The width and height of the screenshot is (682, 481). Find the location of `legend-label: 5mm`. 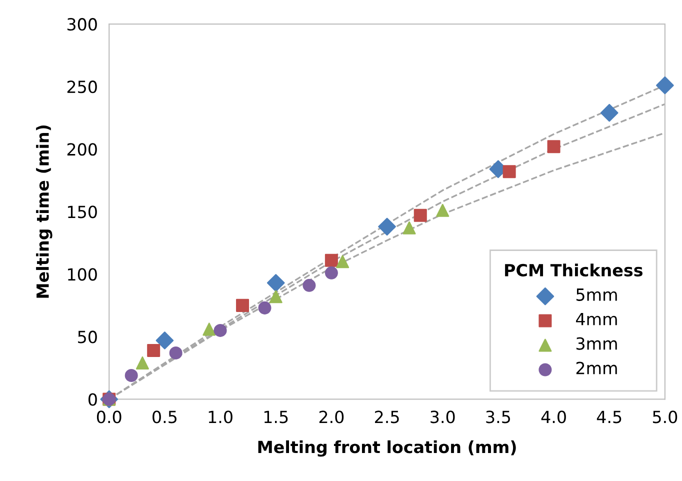

legend-label: 5mm is located at coordinates (596, 294).